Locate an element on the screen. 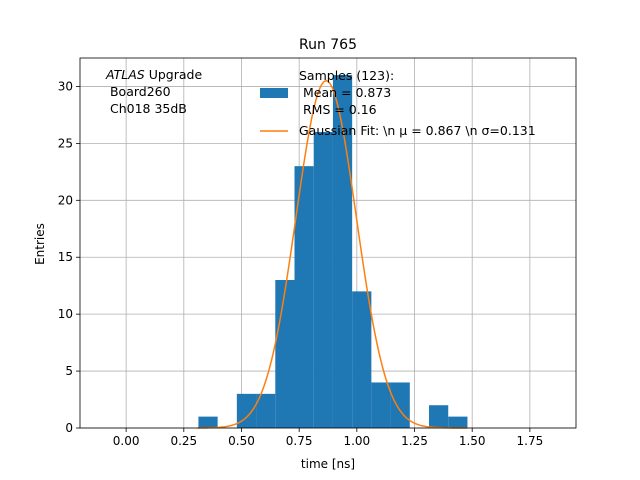  x-tick-label: 1.25 is located at coordinates (414, 441).